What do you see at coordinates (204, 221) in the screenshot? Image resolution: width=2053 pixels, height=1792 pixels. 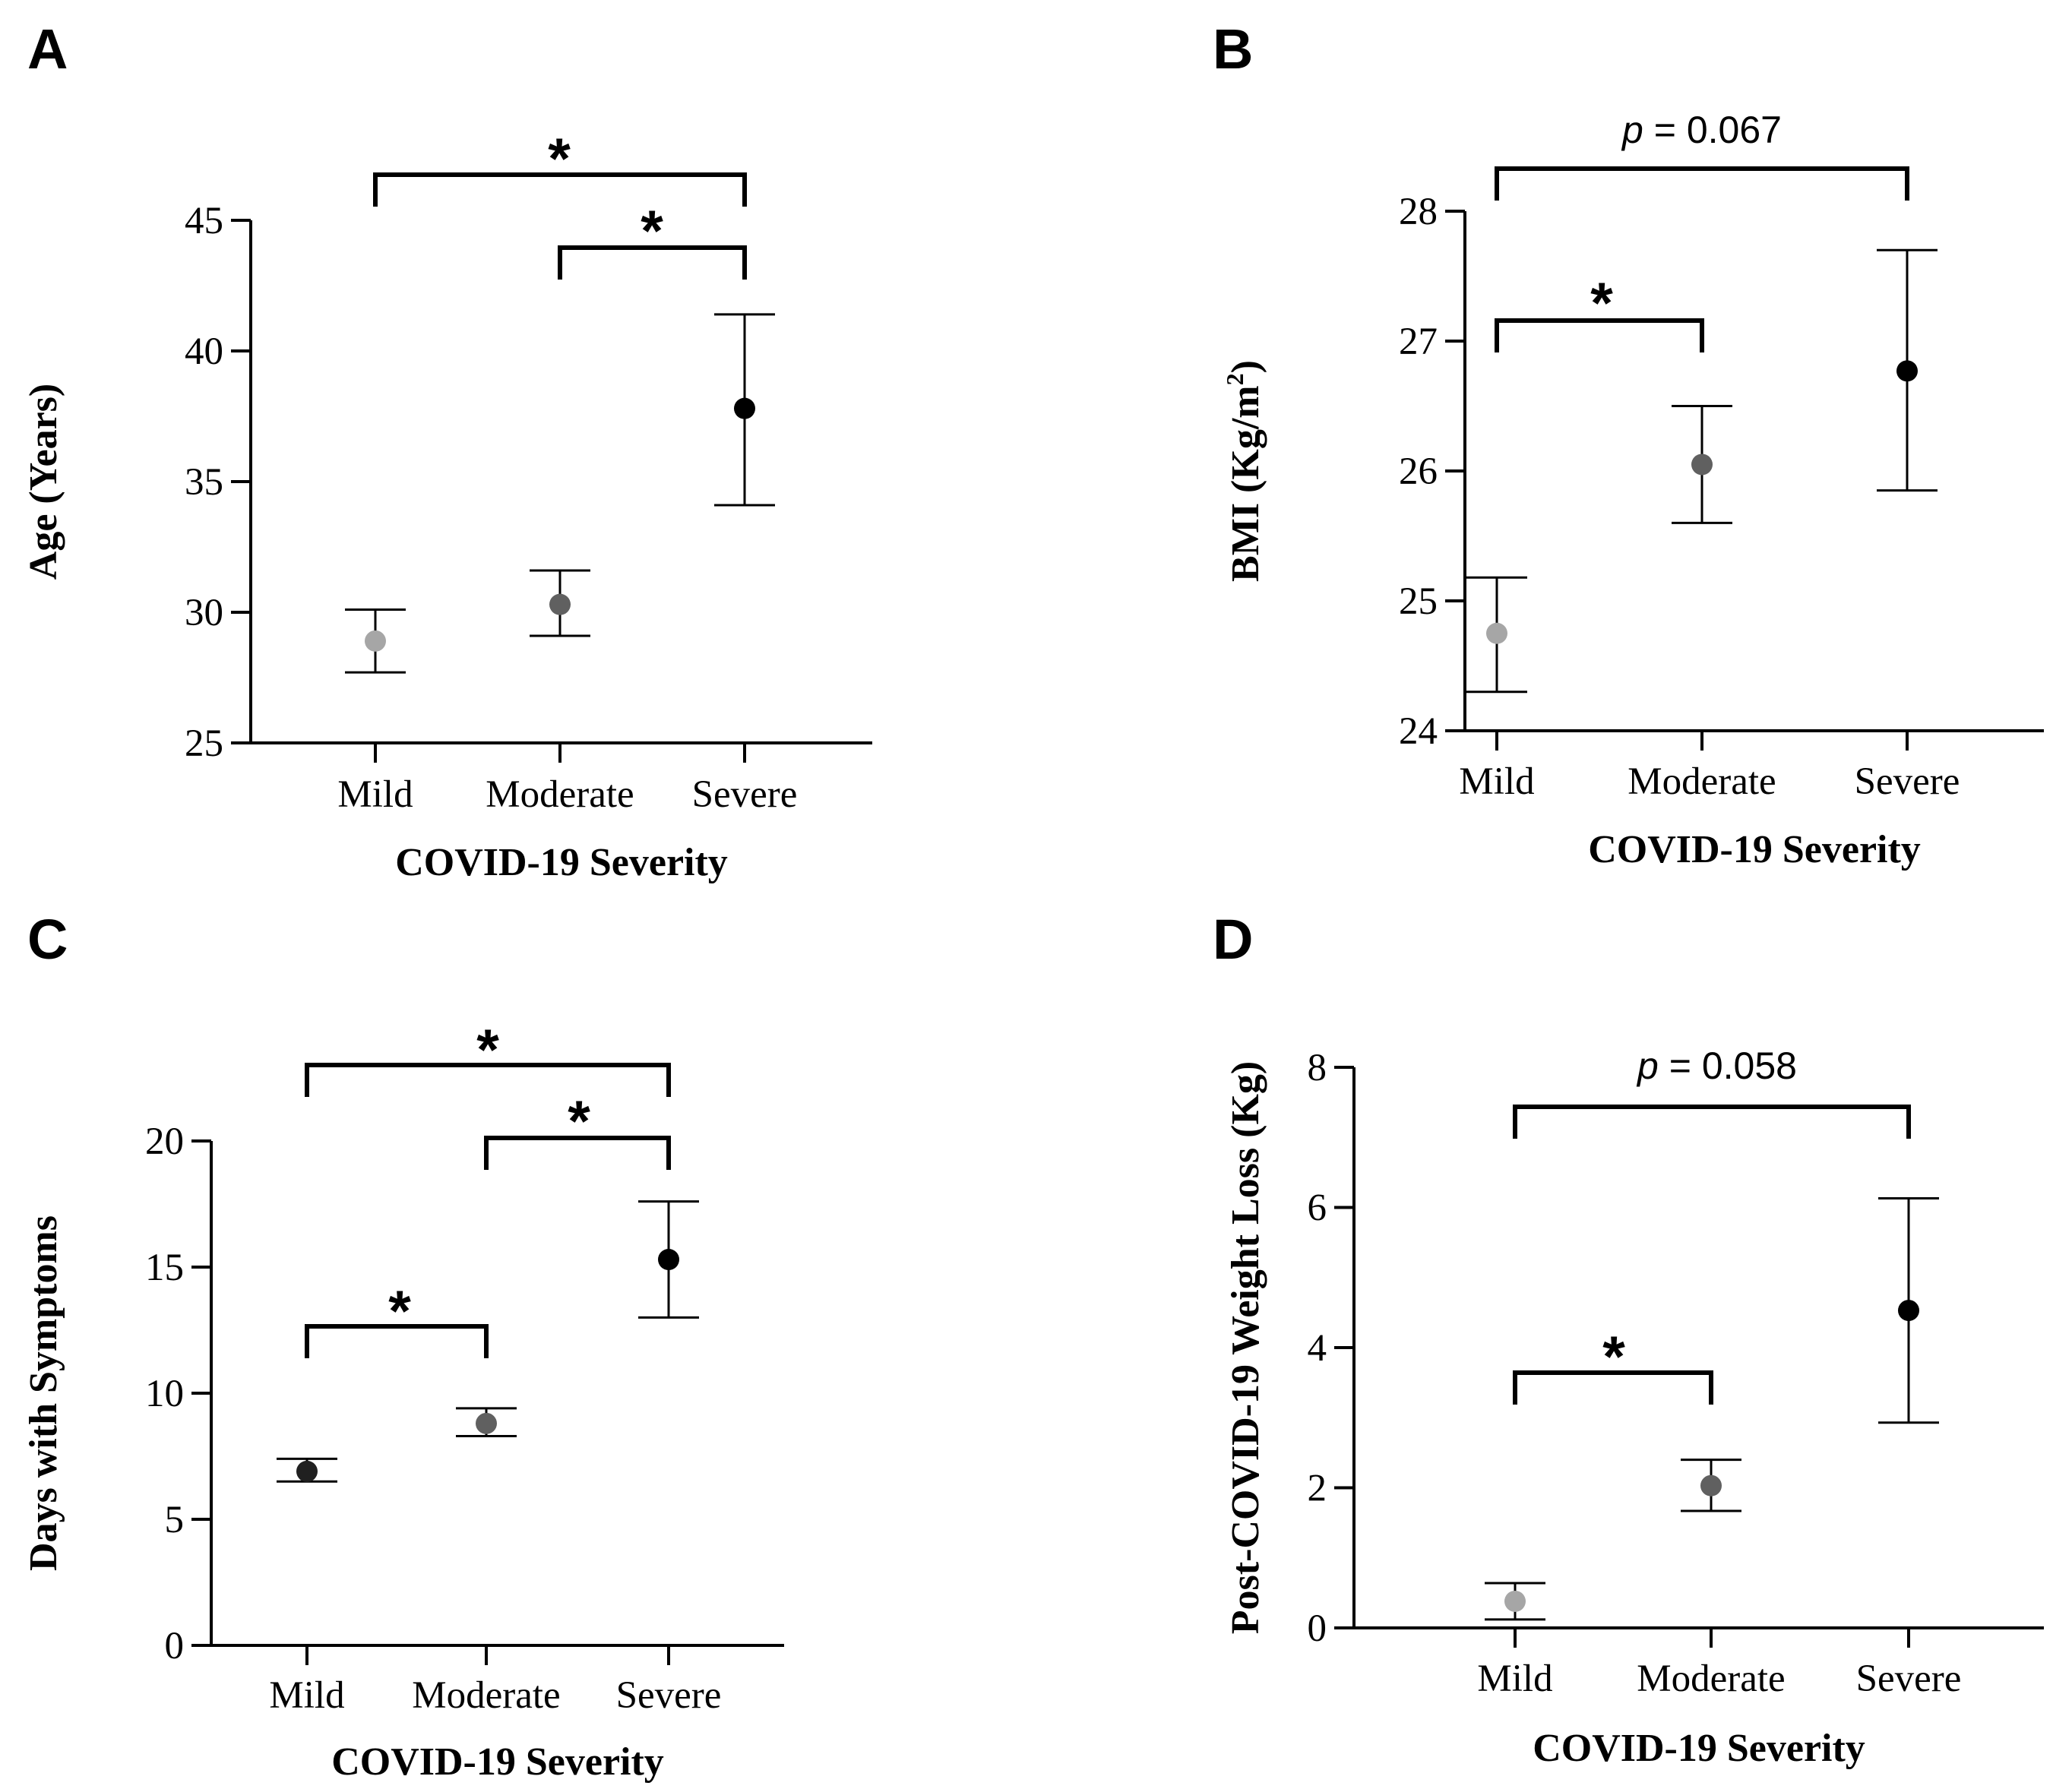 I see `panel-a-y-tick-label: 45` at bounding box center [204, 221].